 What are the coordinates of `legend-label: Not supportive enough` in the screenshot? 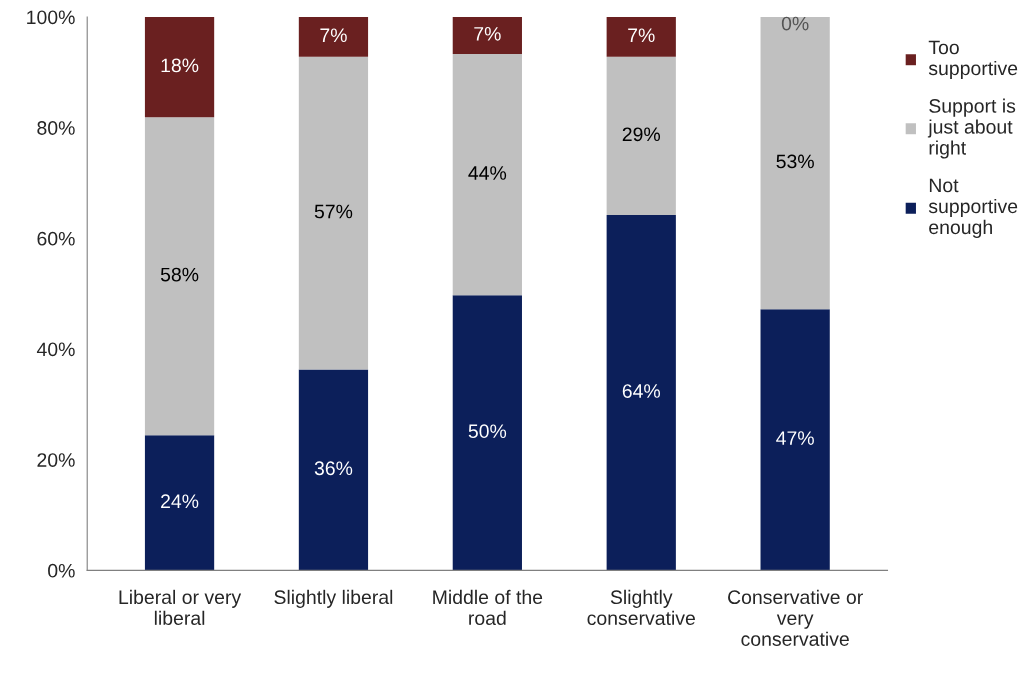 It's located at (973, 208).